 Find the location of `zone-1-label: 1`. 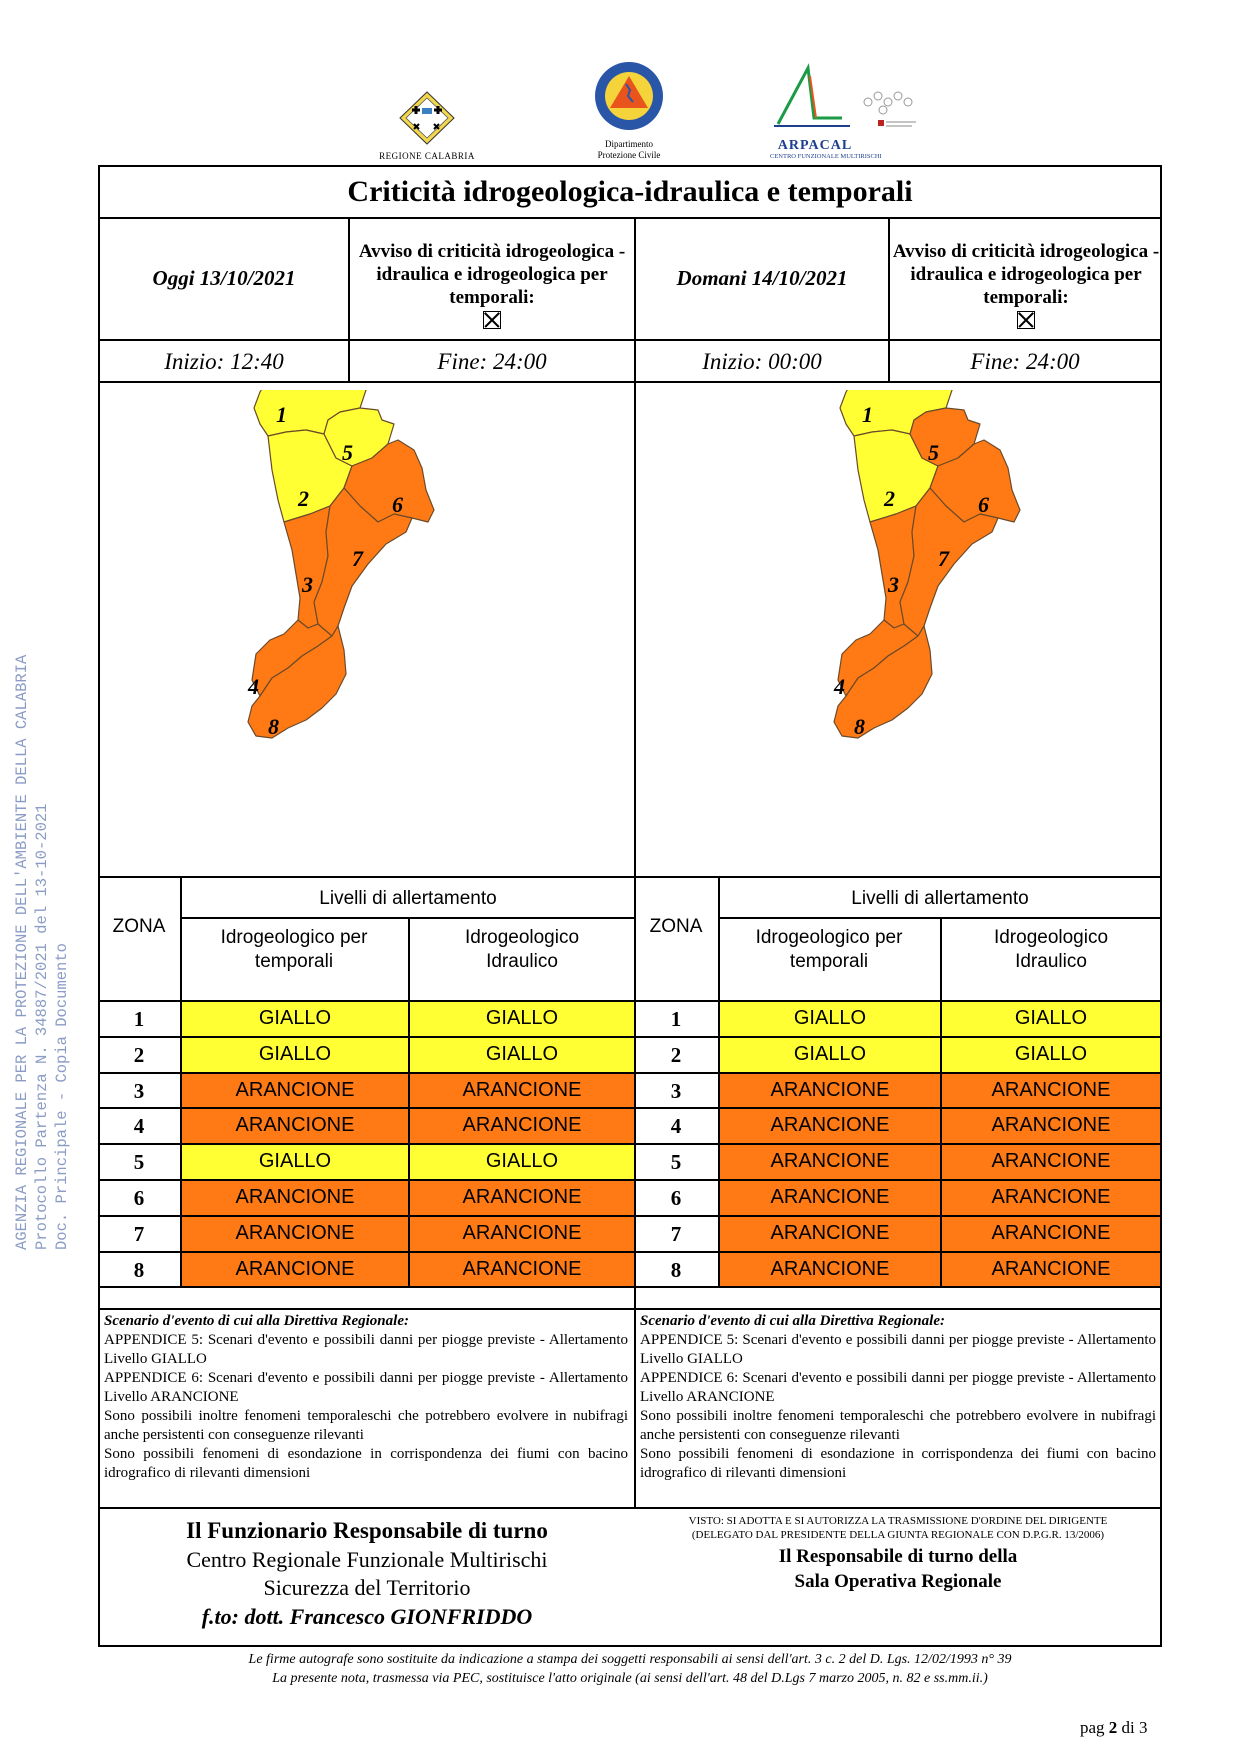

zone-1-label: 1 is located at coordinates (281, 414).